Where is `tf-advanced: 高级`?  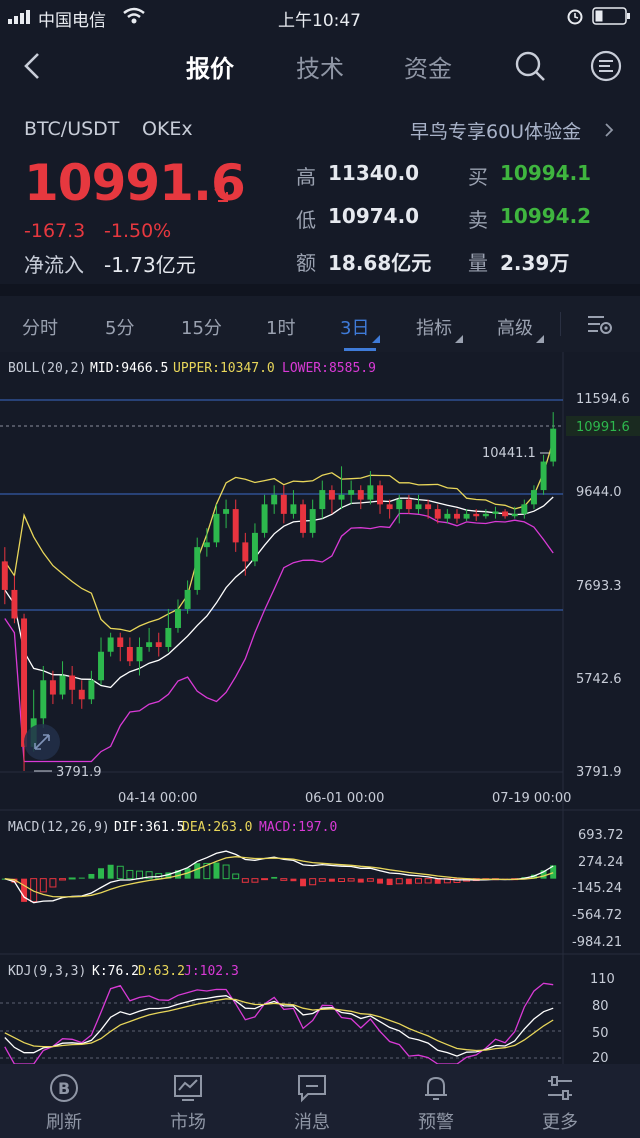
tf-advanced: 高级 is located at coordinates (515, 328).